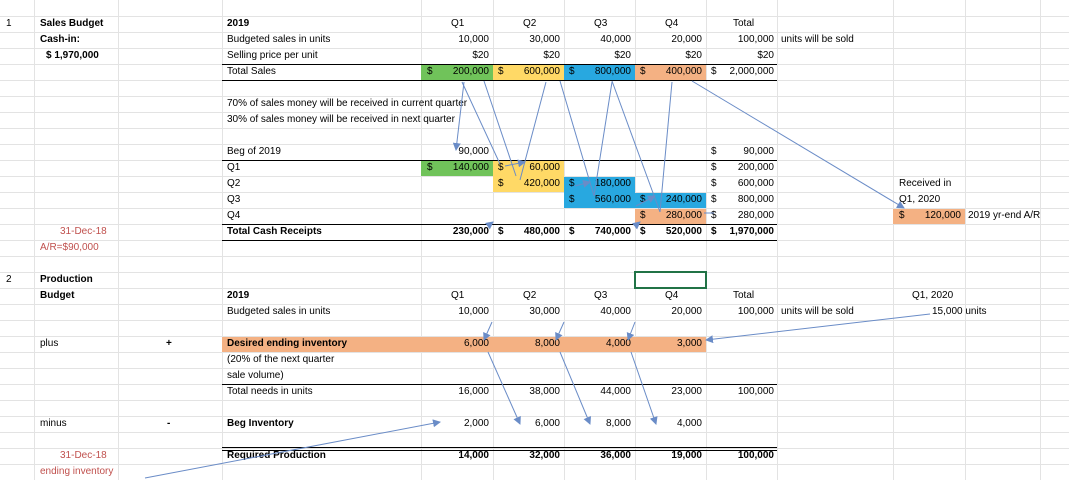  Describe the element at coordinates (238, 295) in the screenshot. I see `prod-year: 2019` at that location.